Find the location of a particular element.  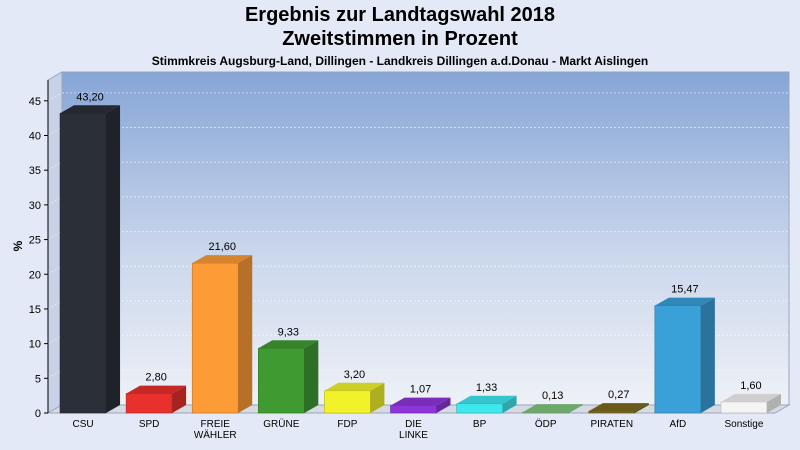

category-label: DIE is located at coordinates (413, 424).